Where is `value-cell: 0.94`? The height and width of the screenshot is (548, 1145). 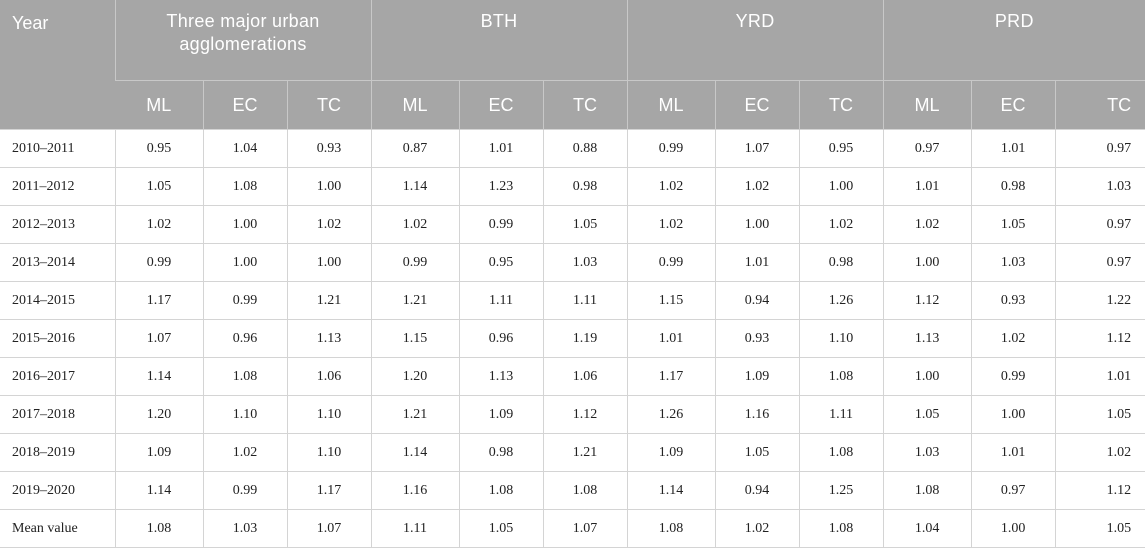 value-cell: 0.94 is located at coordinates (757, 490).